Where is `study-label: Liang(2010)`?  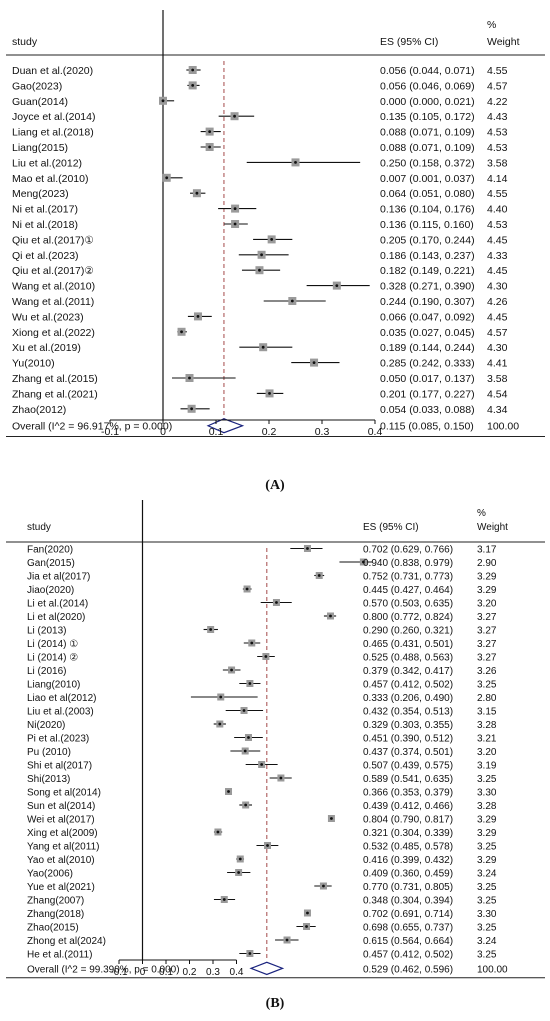 study-label: Liang(2010) is located at coordinates (53, 685).